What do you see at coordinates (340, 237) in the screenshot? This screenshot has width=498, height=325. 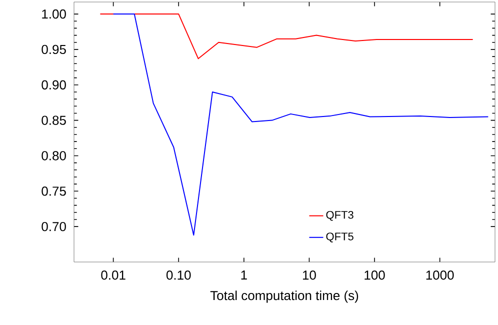 I see `legend-label: QFT5` at bounding box center [340, 237].